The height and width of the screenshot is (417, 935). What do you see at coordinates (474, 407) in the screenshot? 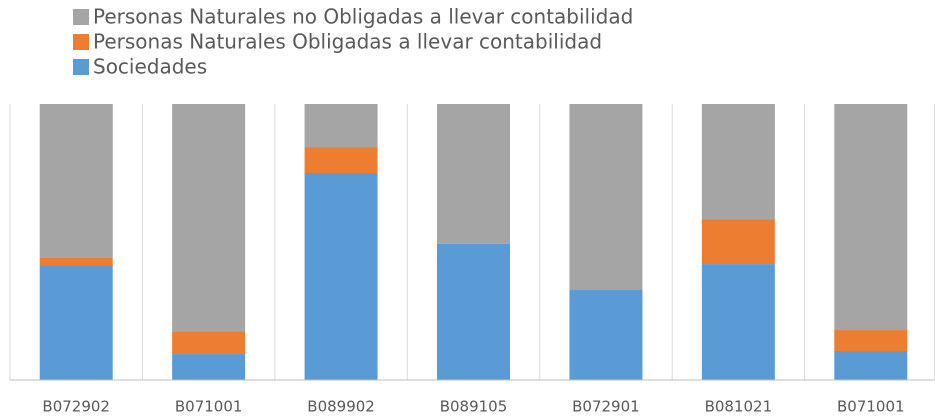
I see `x-tick-label: B089105` at bounding box center [474, 407].